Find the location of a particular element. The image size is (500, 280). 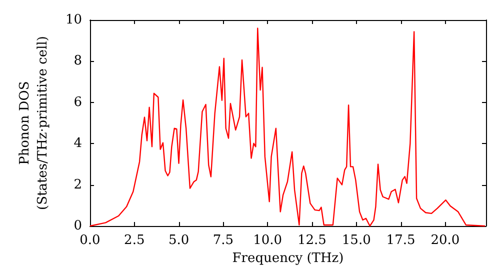

x-tick-label: 20.0 is located at coordinates (445, 240).